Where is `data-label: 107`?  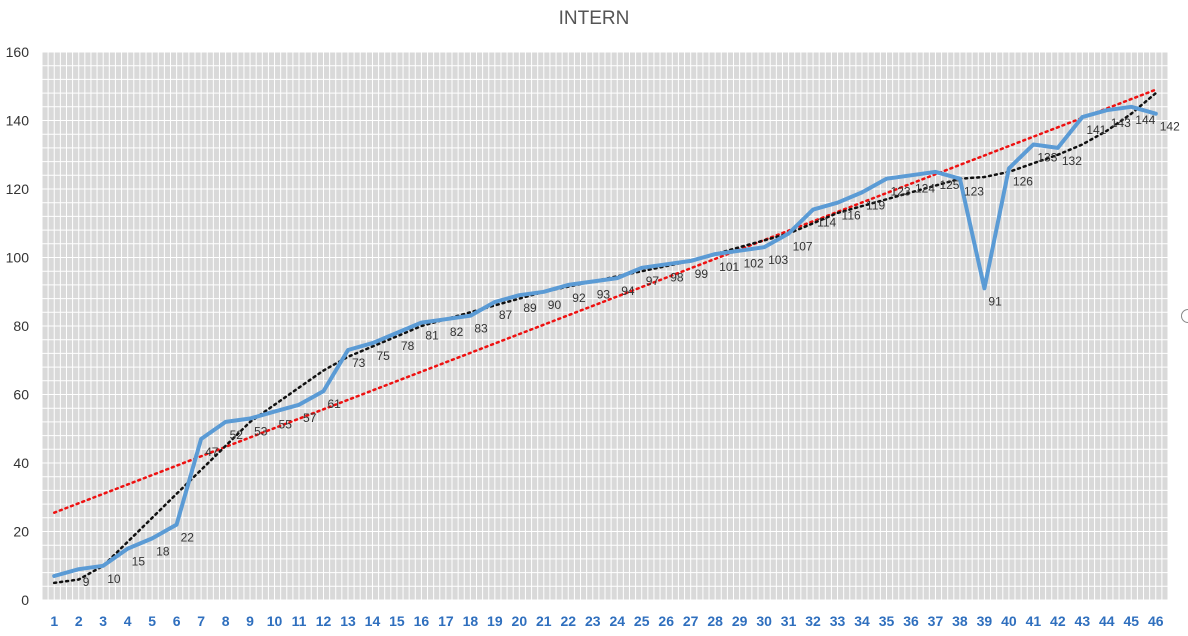
data-label: 107 is located at coordinates (803, 247).